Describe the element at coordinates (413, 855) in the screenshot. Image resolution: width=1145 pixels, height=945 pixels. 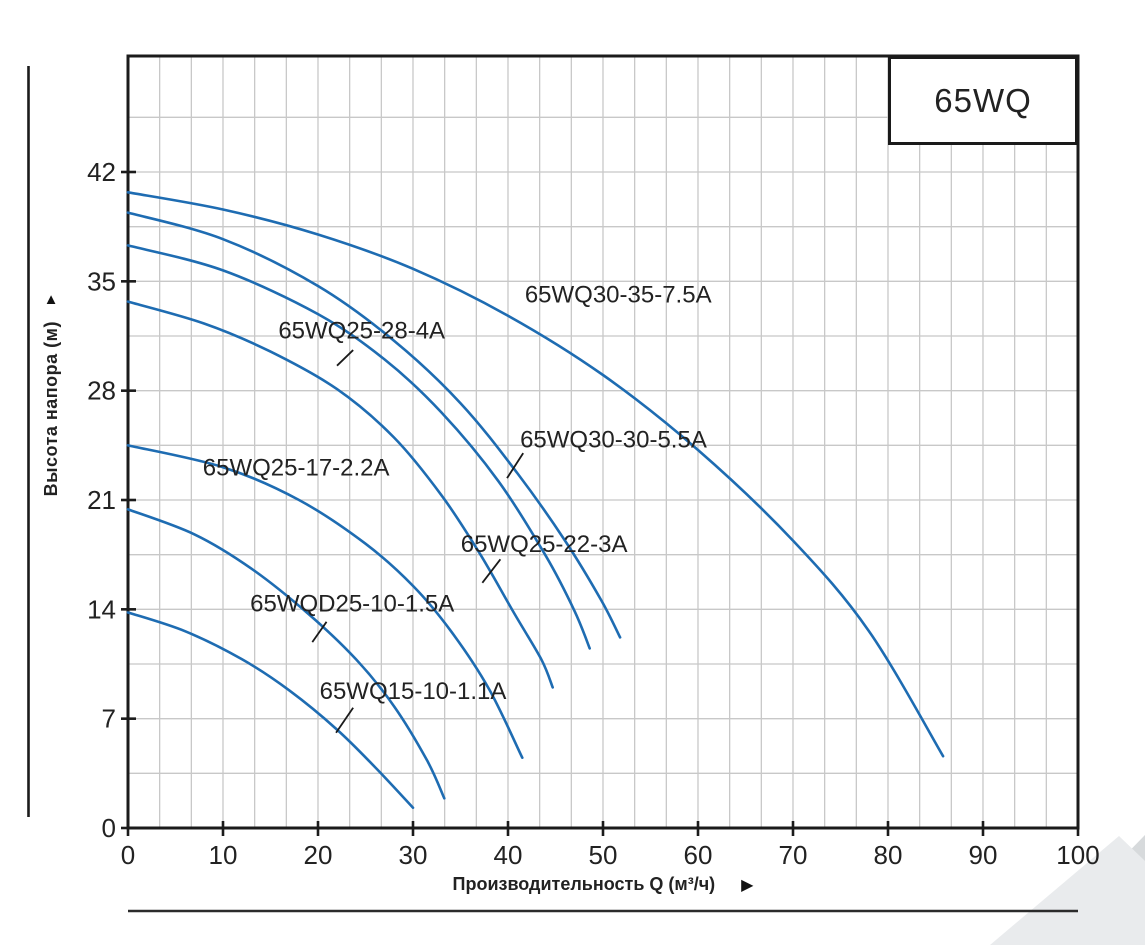
I see `x-tick-label: 30` at that location.